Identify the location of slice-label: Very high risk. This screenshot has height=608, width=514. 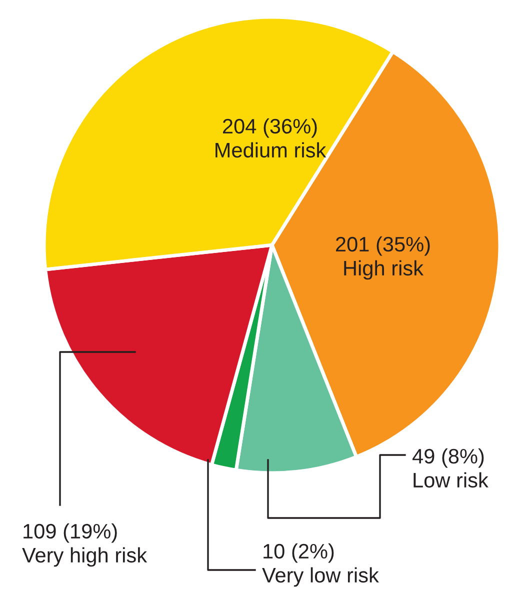
(85, 557).